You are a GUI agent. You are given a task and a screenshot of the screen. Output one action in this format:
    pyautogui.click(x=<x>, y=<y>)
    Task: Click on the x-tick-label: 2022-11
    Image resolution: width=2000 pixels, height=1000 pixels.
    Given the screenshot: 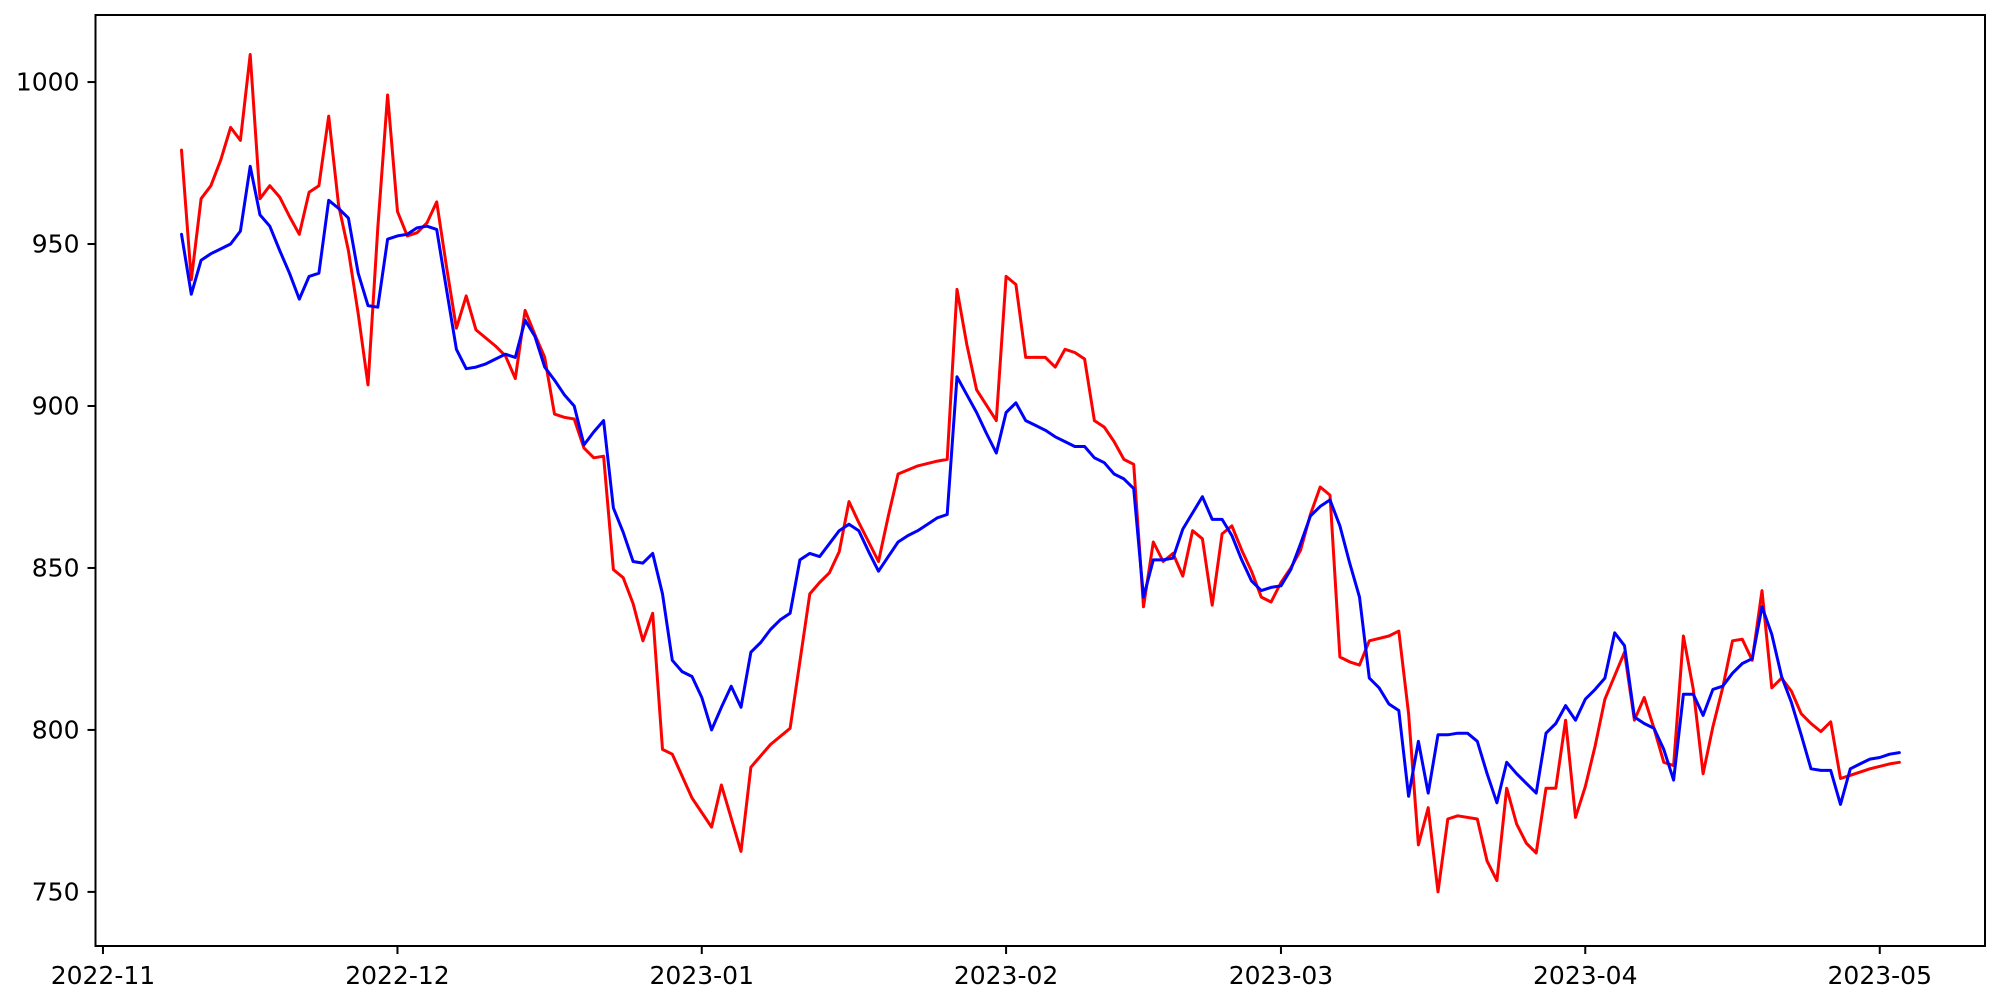 What is the action you would take?
    pyautogui.click(x=103, y=975)
    